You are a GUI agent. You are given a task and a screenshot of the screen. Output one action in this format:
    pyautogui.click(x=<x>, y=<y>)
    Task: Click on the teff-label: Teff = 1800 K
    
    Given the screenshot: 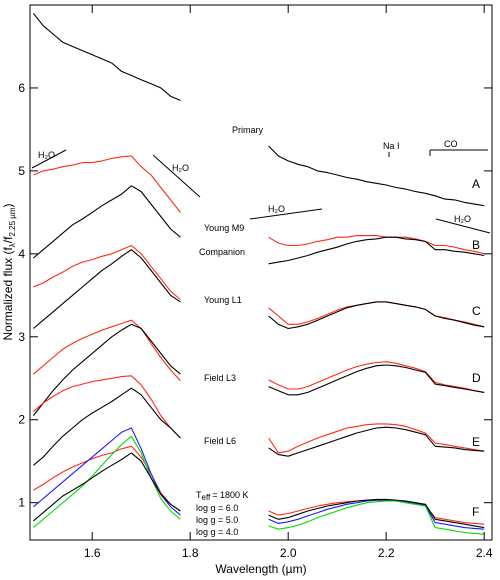 What is the action you would take?
    pyautogui.click(x=222, y=496)
    